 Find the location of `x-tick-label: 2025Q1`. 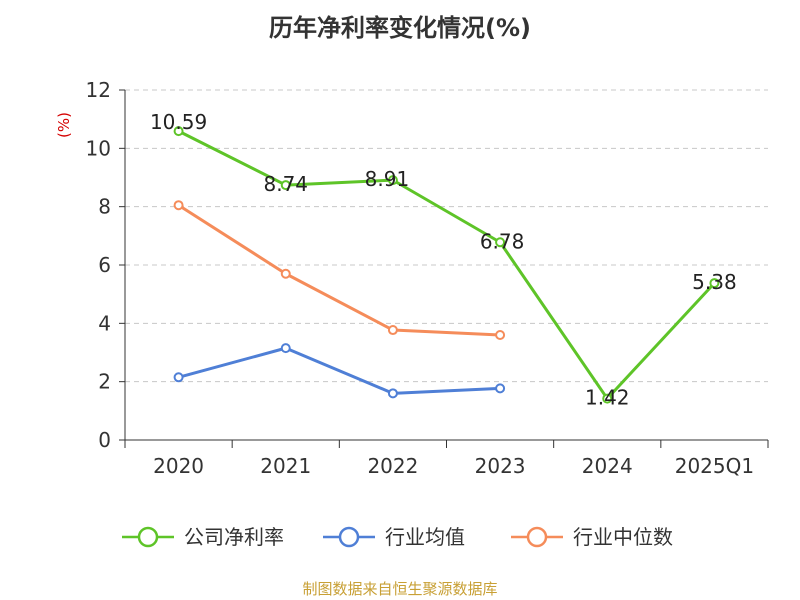

x-tick-label: 2025Q1 is located at coordinates (714, 466).